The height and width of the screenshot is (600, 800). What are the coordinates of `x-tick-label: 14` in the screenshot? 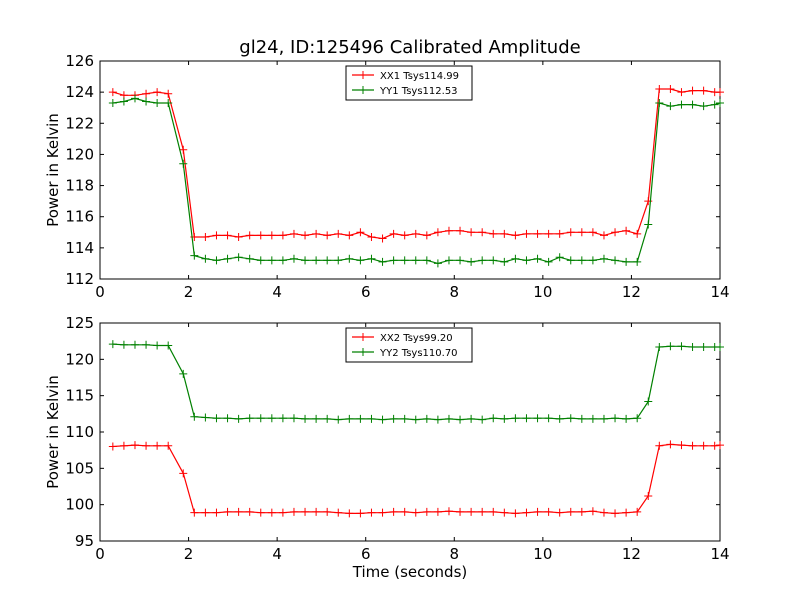 It's located at (719, 292).